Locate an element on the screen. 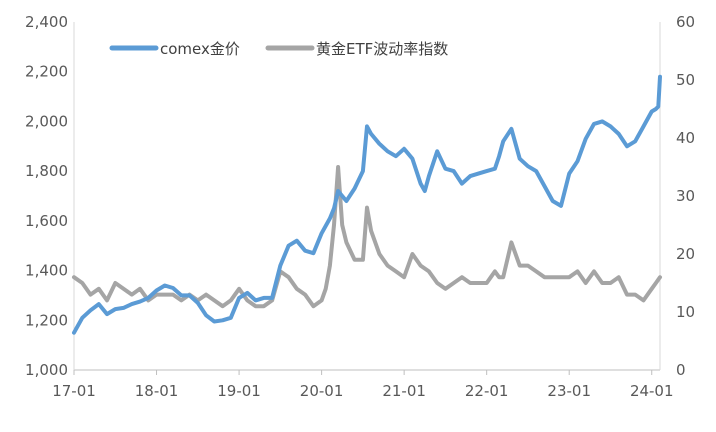  right-y-axis: 0 10 20 30 40 50 60 is located at coordinates (685, 196).